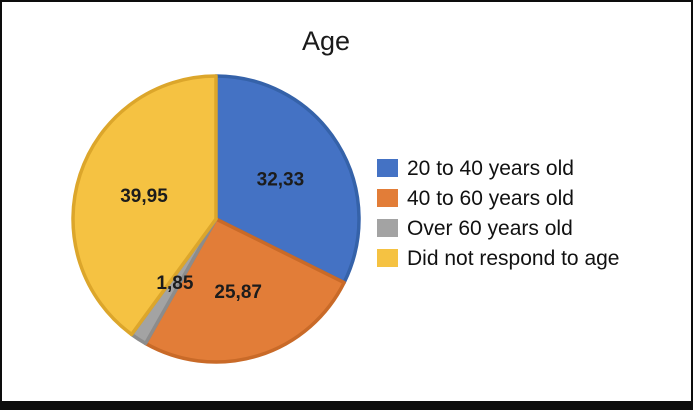  I want to click on chart-title: Age, so click(326, 41).